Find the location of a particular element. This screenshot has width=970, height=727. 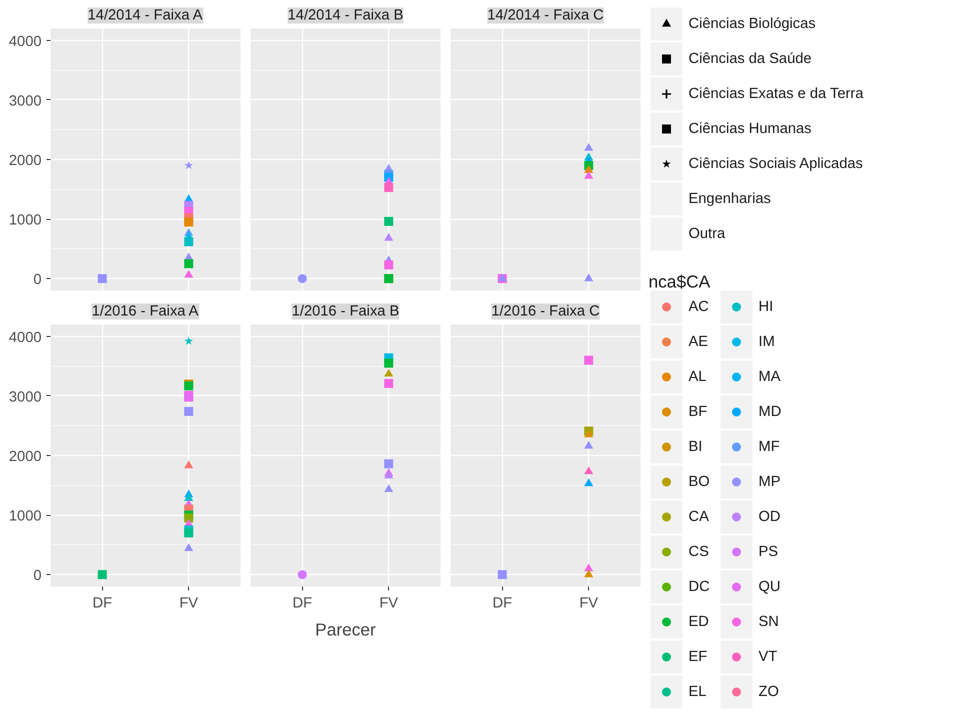

legend-label: AL is located at coordinates (697, 377).